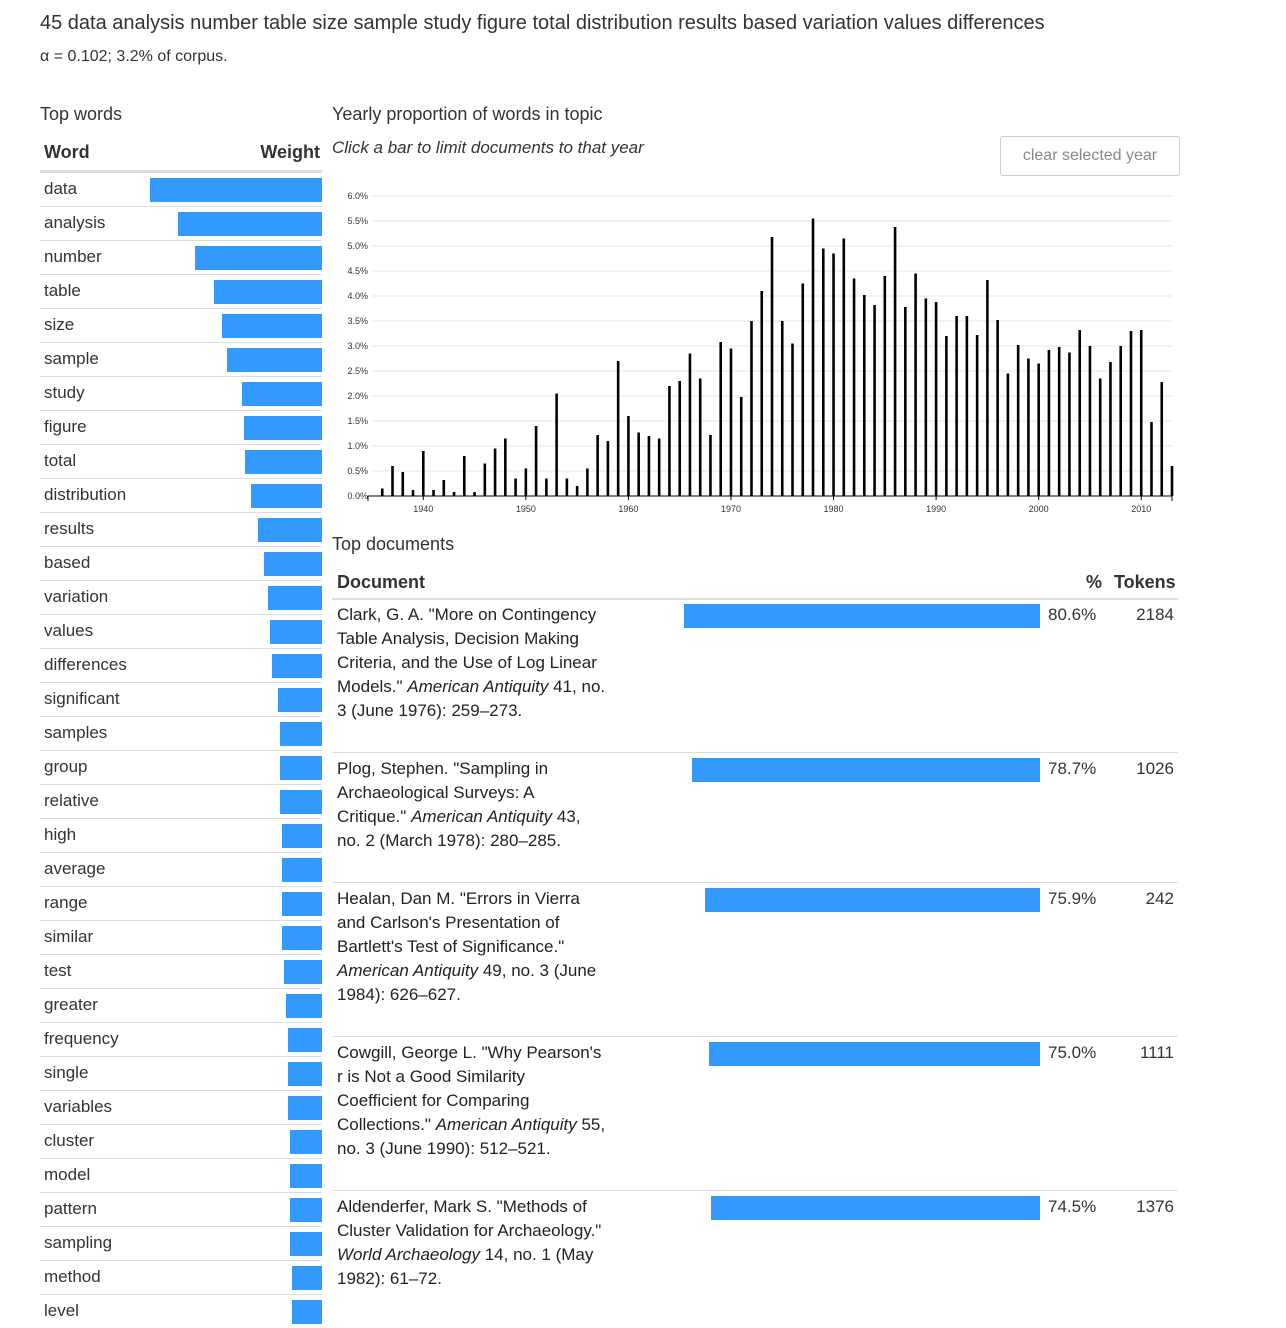 This screenshot has height=1328, width=1286. Describe the element at coordinates (62, 290) in the screenshot. I see `word-label: table` at that location.